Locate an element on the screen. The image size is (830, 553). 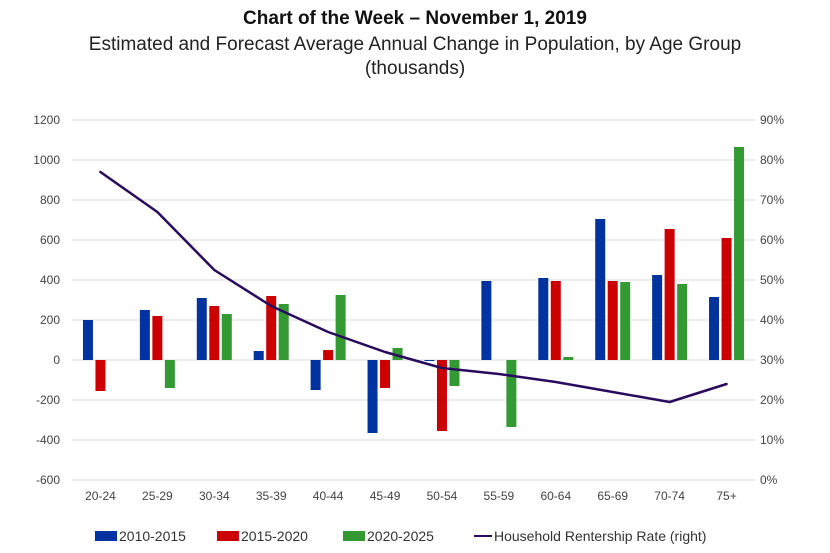
y-tick-label: 200 is located at coordinates (50, 320).